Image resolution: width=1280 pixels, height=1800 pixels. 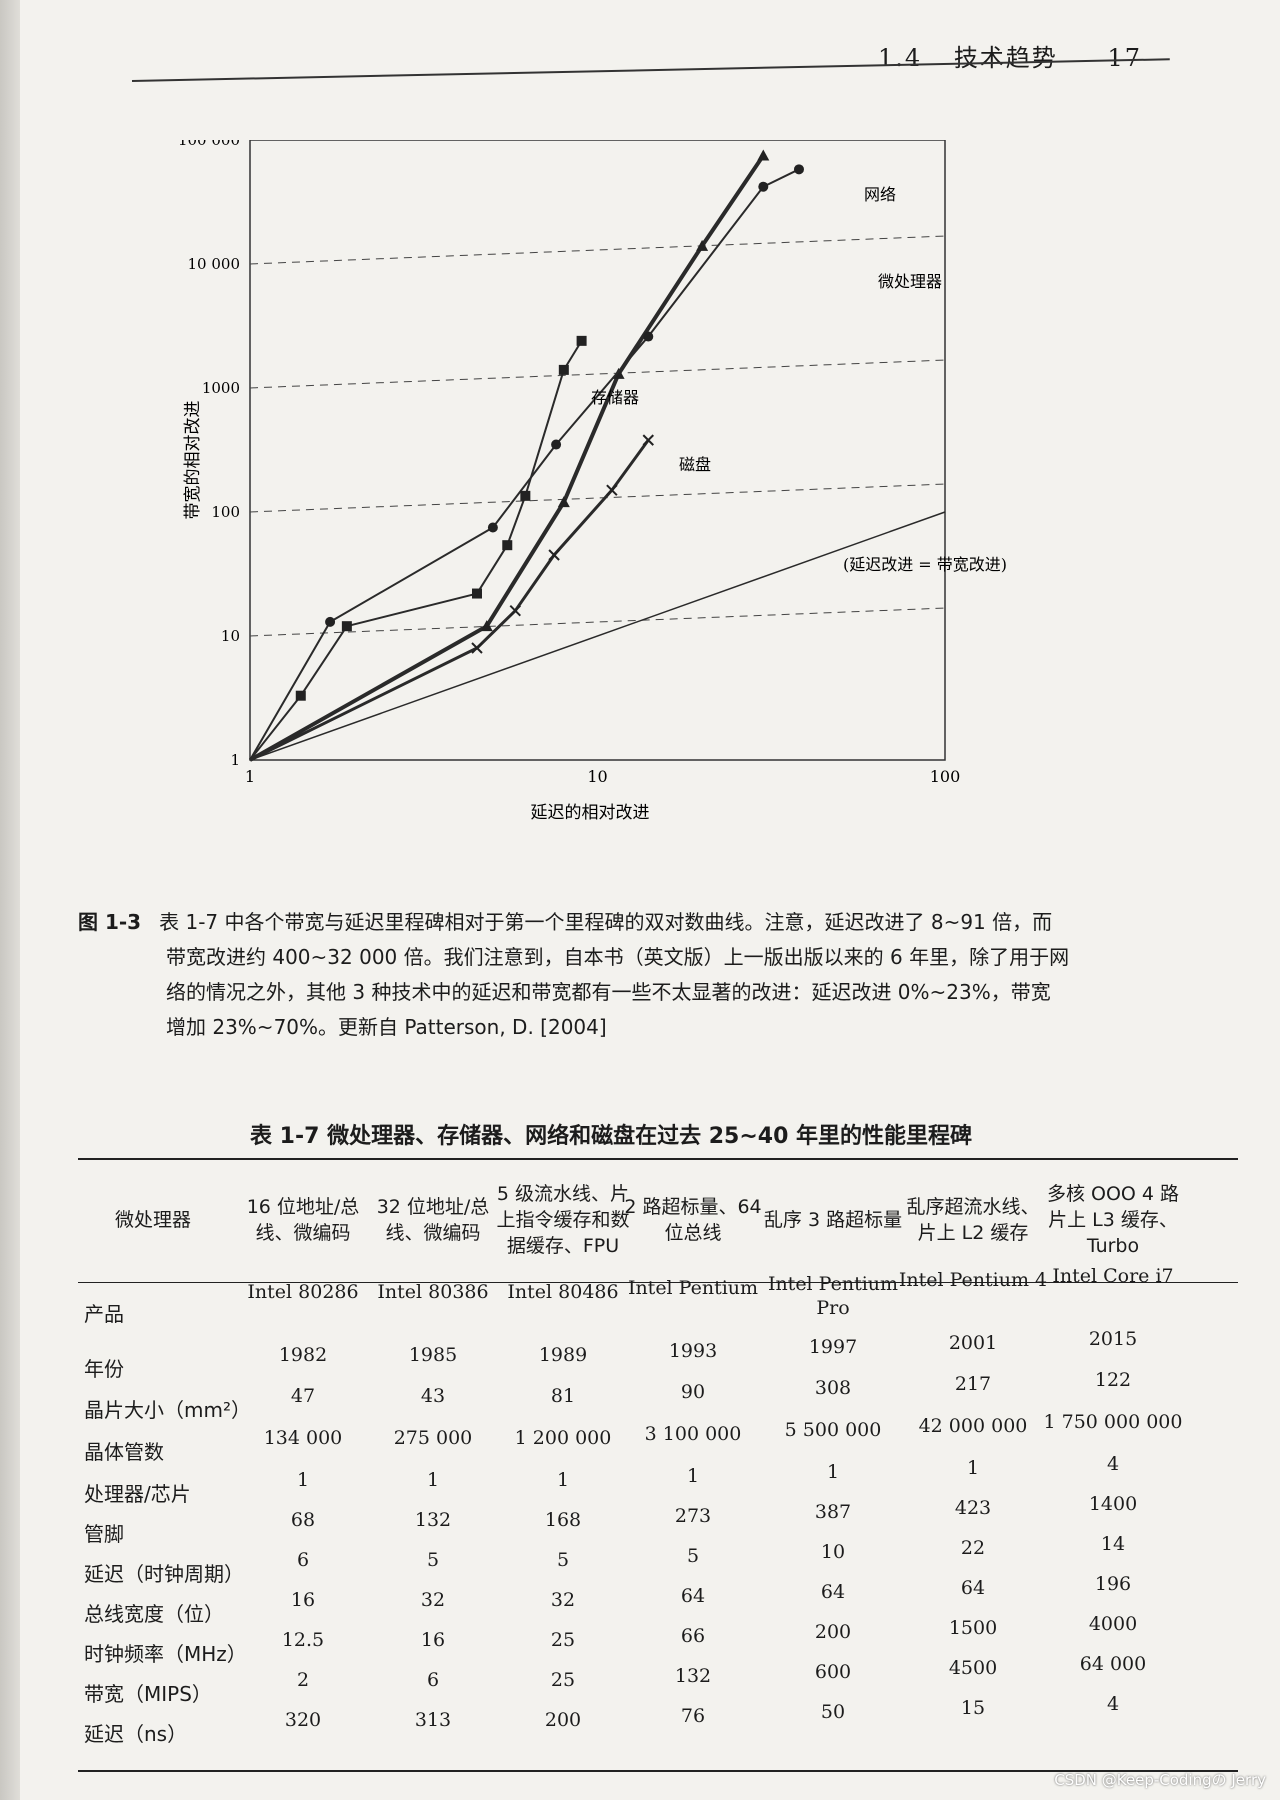 What do you see at coordinates (563, 1220) in the screenshot?
I see `column-header: 5 级流水线、片上指令缓存和数据缓存、FPU` at bounding box center [563, 1220].